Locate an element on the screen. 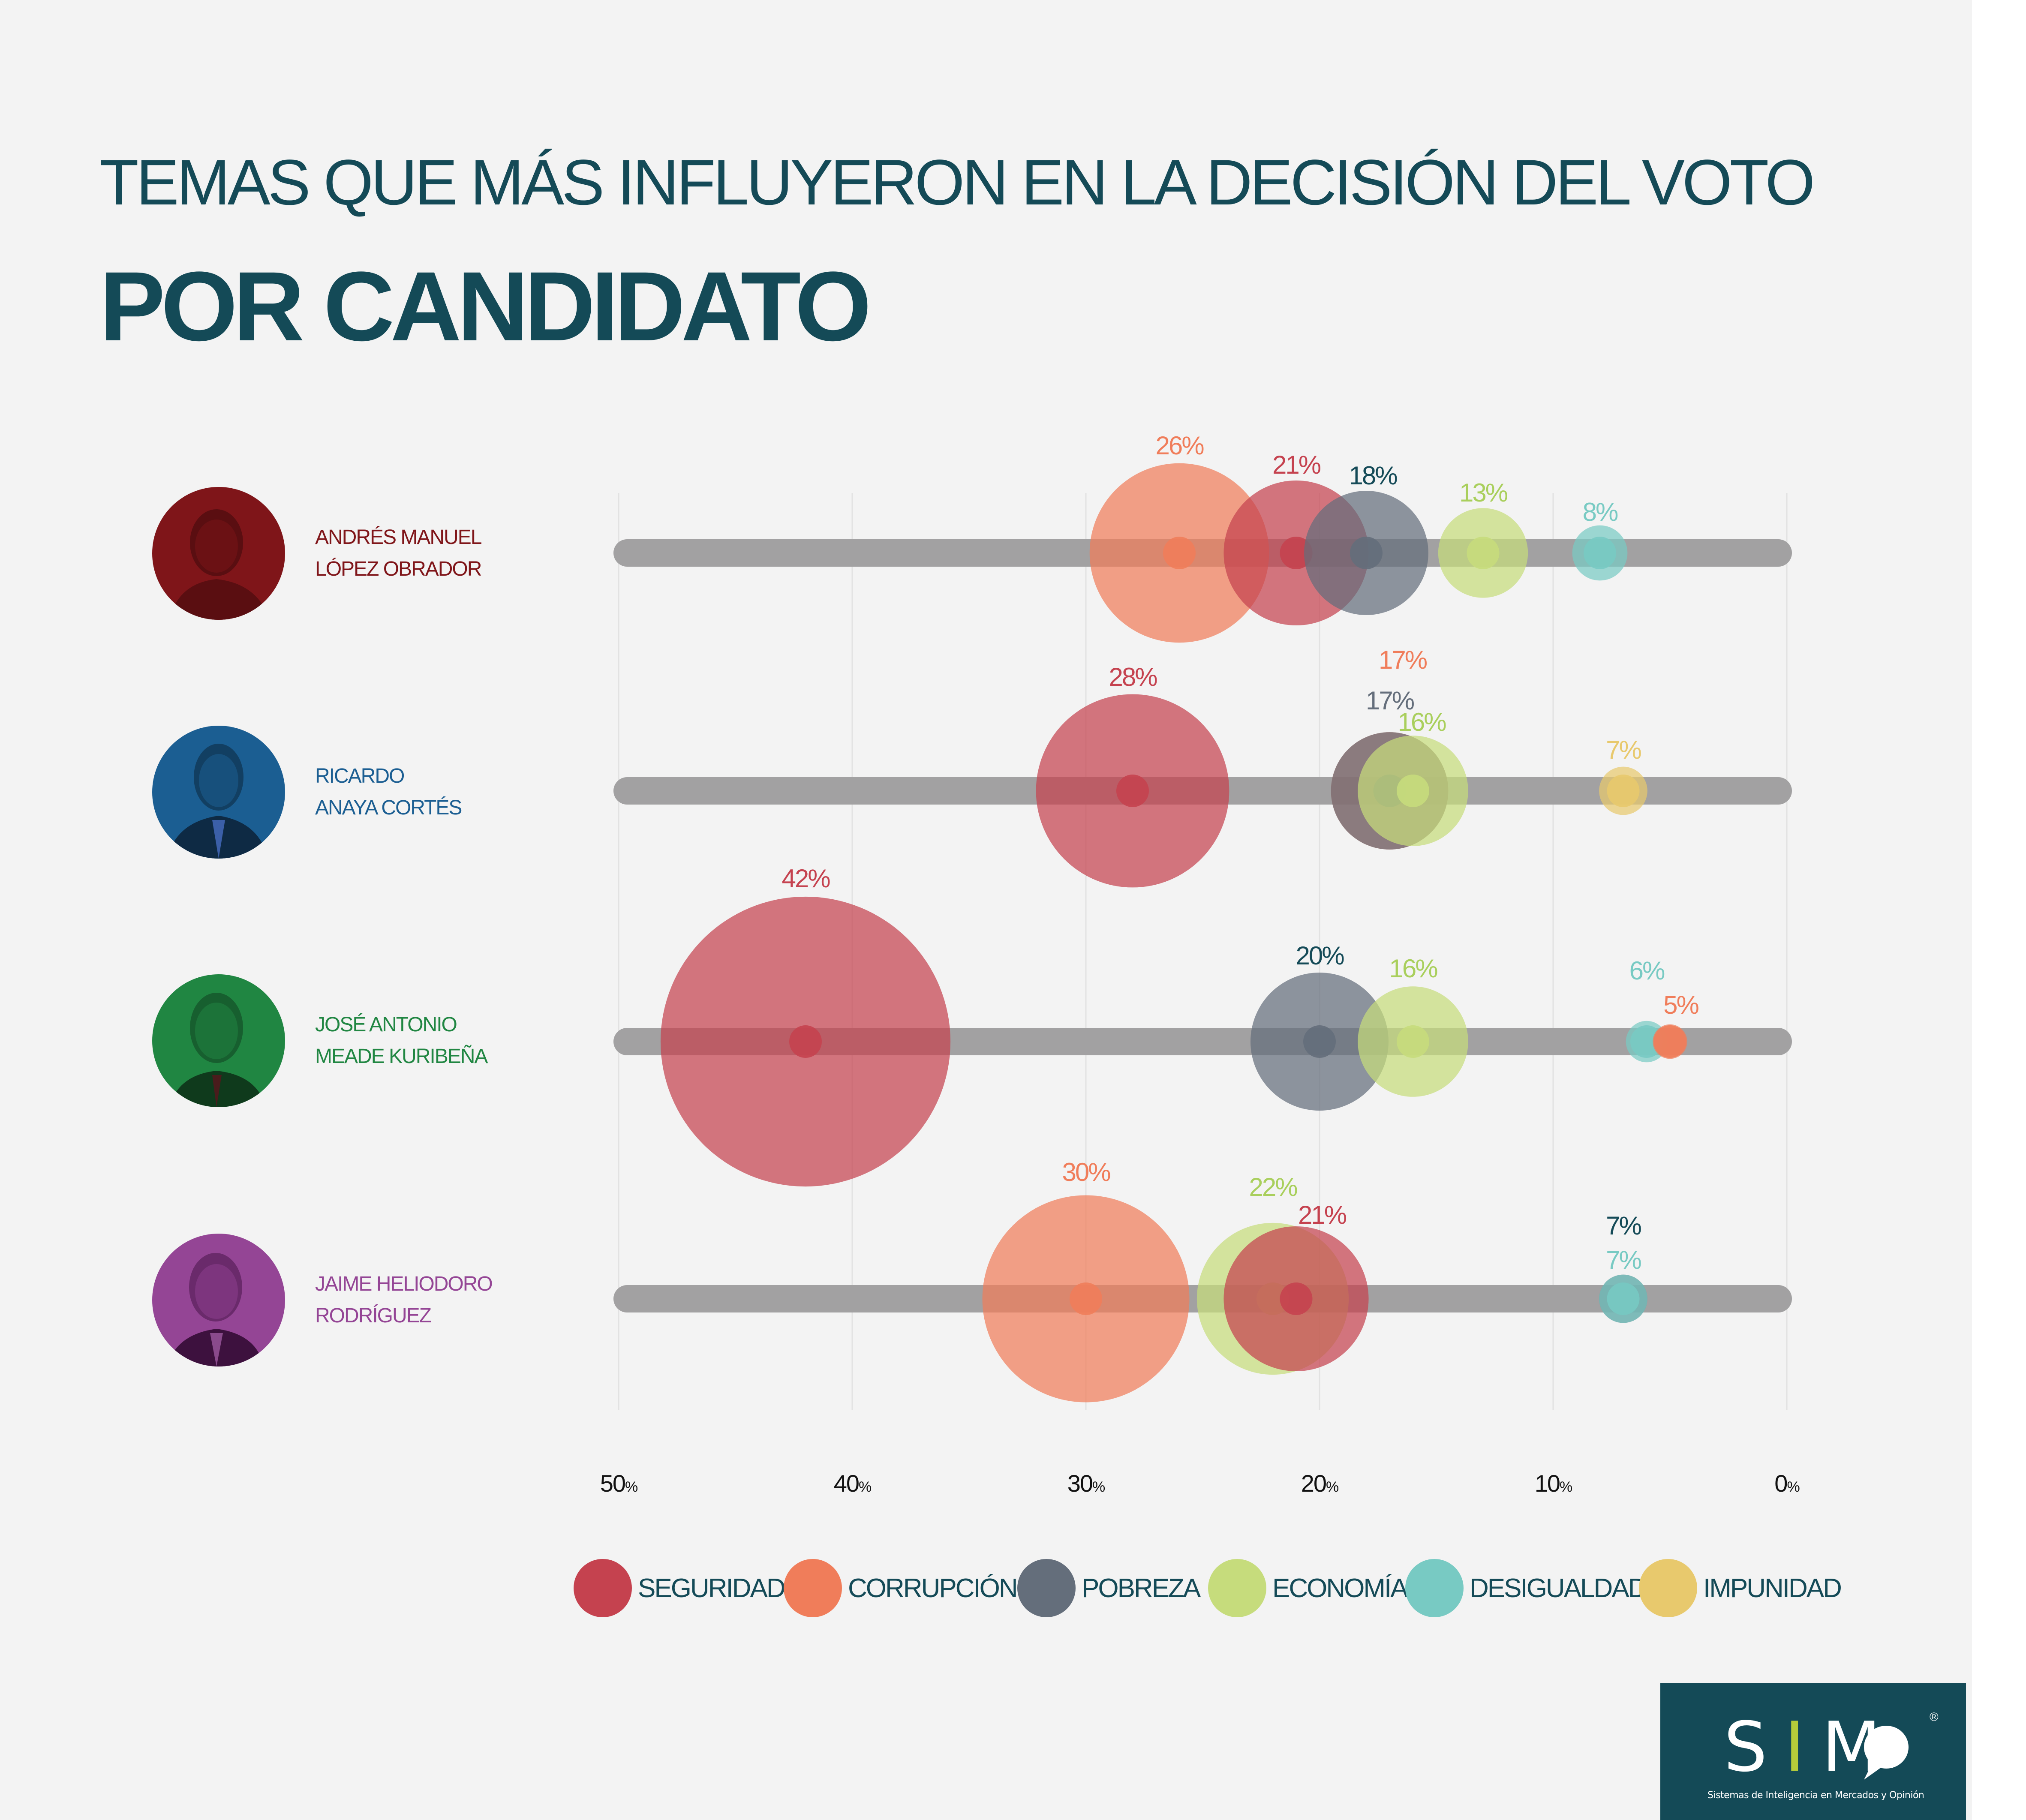 This screenshot has height=1820, width=2026. legend-item-seguridad: SEGURIDAD is located at coordinates (680, 1588).